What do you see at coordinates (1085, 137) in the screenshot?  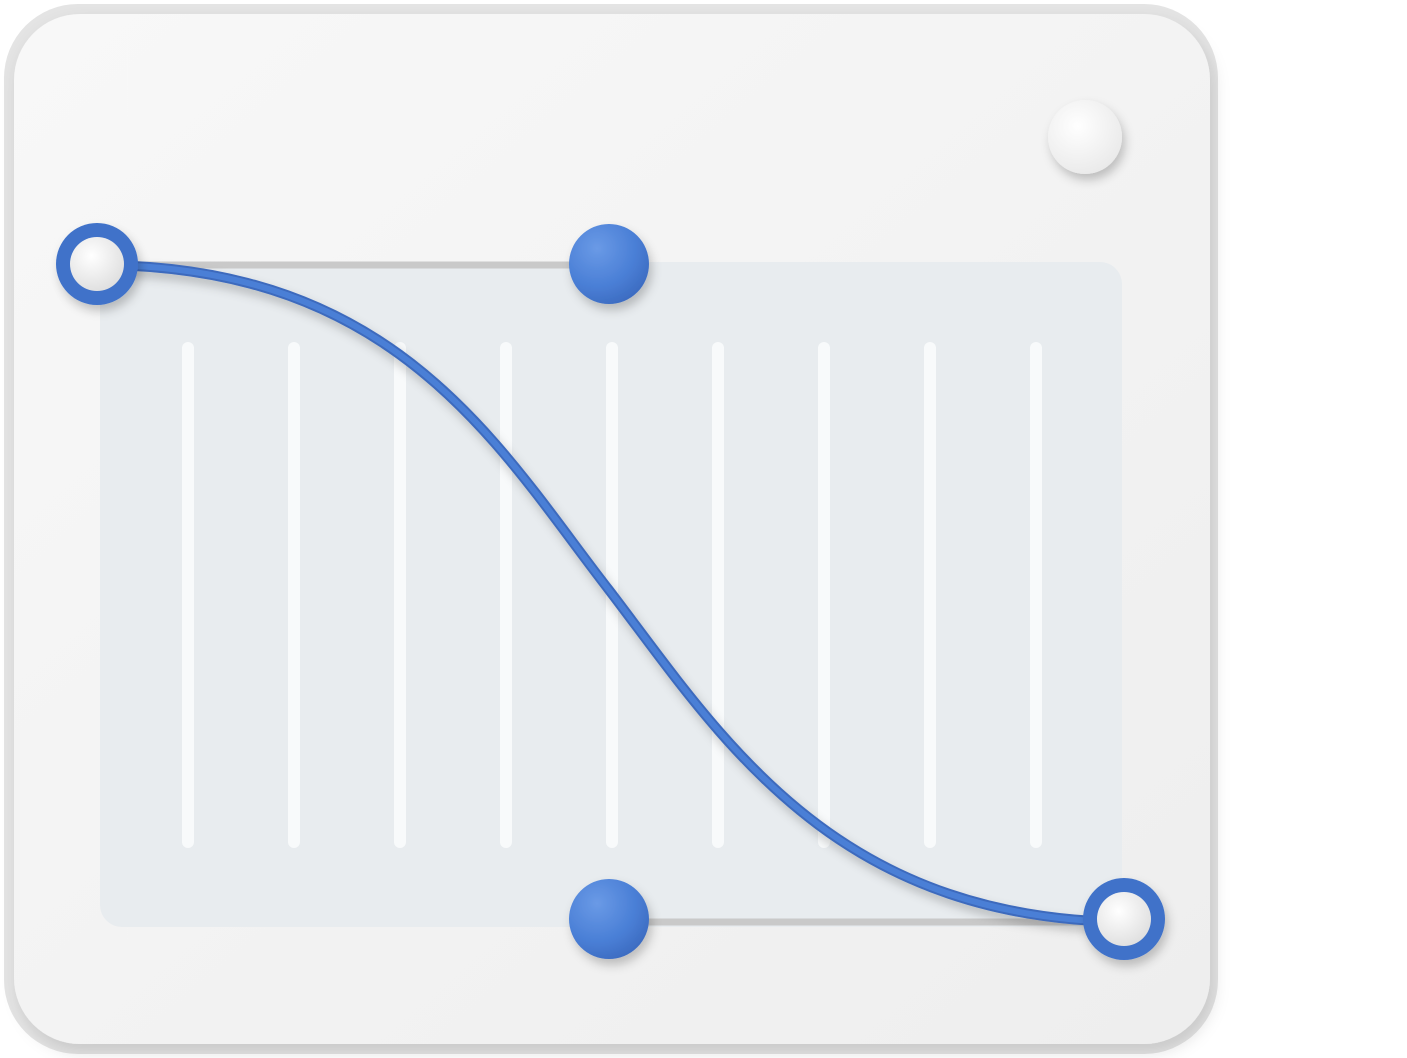 I see `corner-button-icon` at bounding box center [1085, 137].